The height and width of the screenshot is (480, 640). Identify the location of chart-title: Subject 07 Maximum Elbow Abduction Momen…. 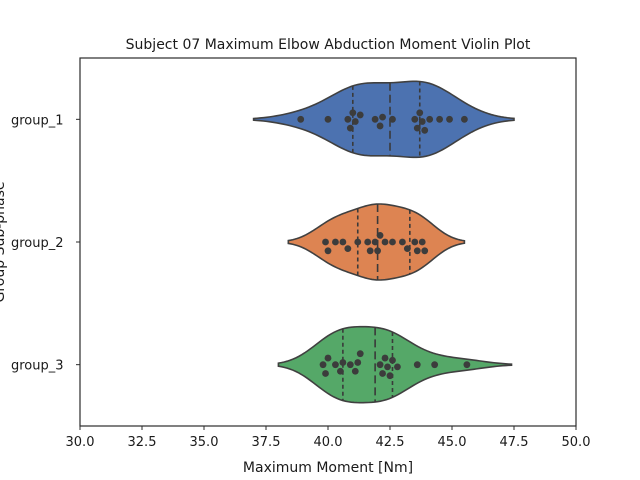
(328, 45).